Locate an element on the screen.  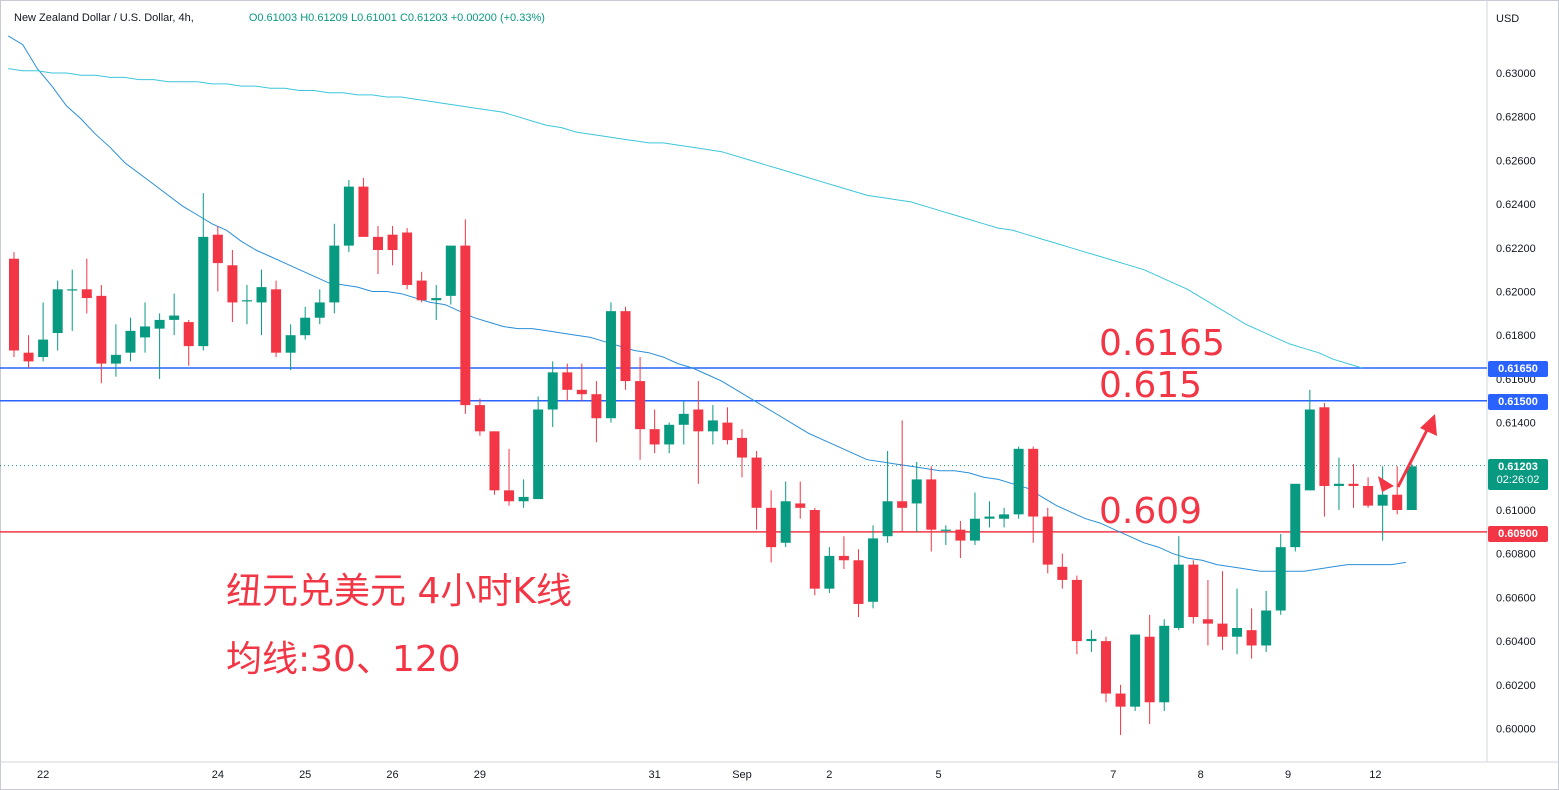
price-tick-label: 0.62800 is located at coordinates (1516, 118).